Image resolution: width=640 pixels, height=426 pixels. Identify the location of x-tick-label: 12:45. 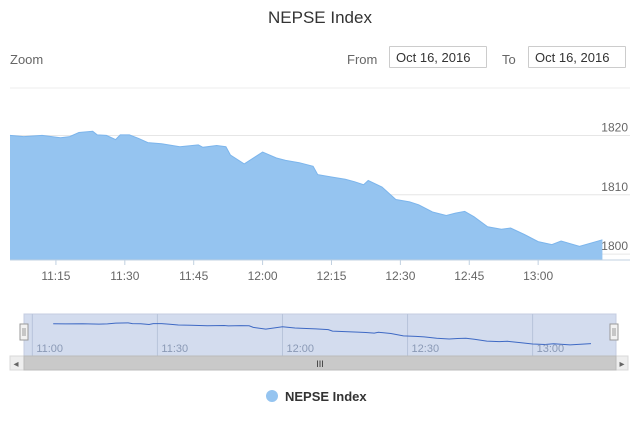
(469, 276).